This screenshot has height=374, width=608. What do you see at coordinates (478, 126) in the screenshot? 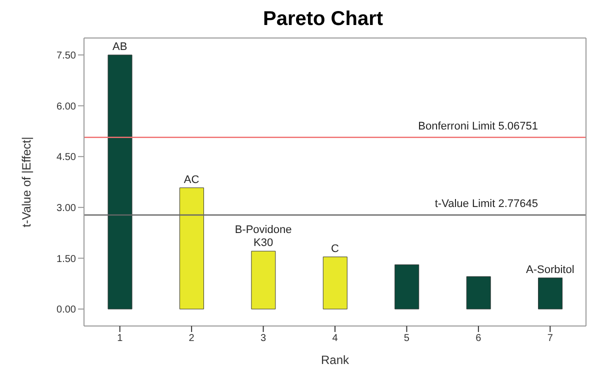
I see `ref-line-label: Bonferroni Limit 5.06751` at bounding box center [478, 126].